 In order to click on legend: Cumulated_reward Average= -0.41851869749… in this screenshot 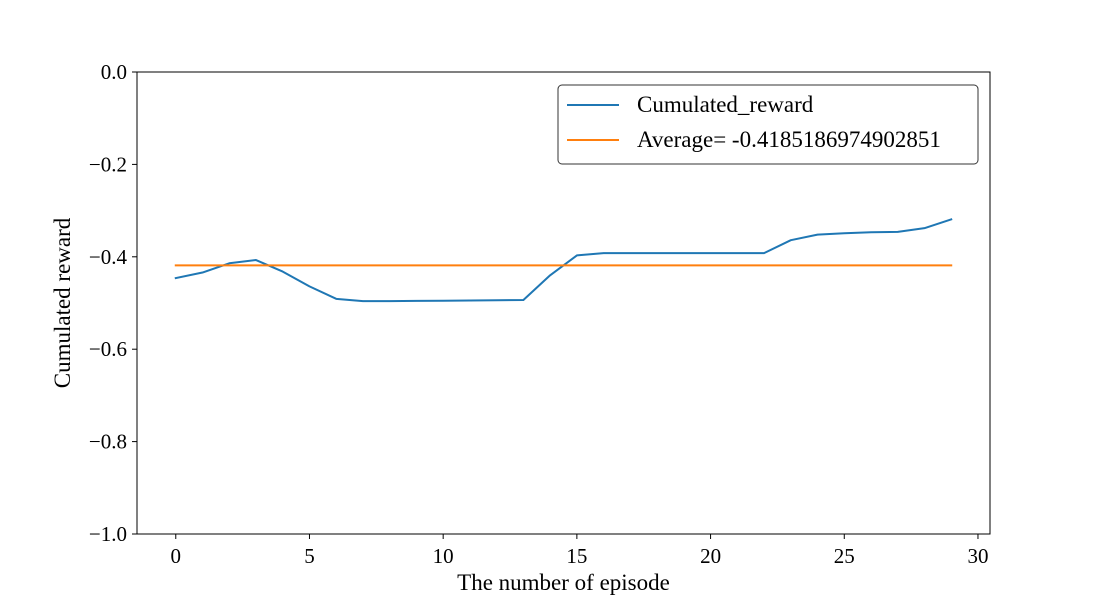, I will do `click(768, 124)`.